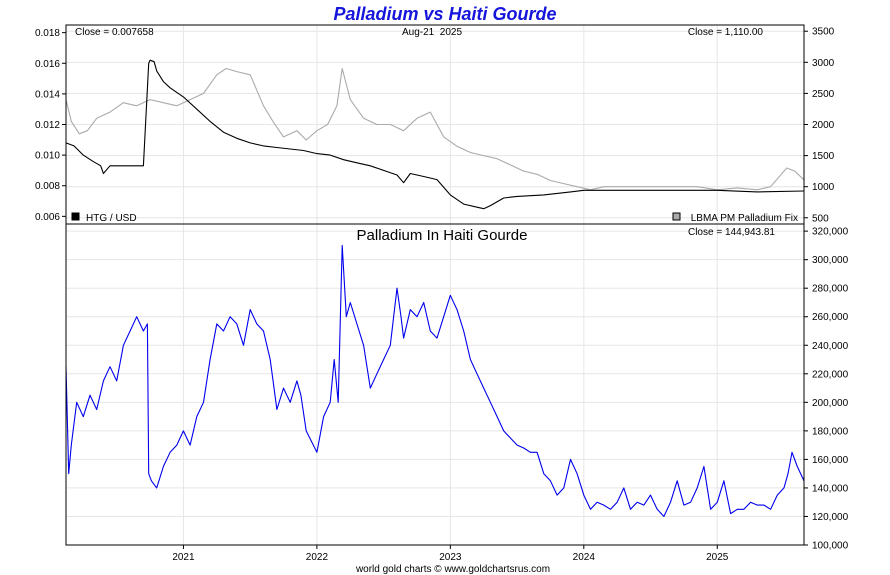 The width and height of the screenshot is (890, 575). Describe the element at coordinates (830, 488) in the screenshot. I see `bottom-right-tick-label: 140,000` at that location.